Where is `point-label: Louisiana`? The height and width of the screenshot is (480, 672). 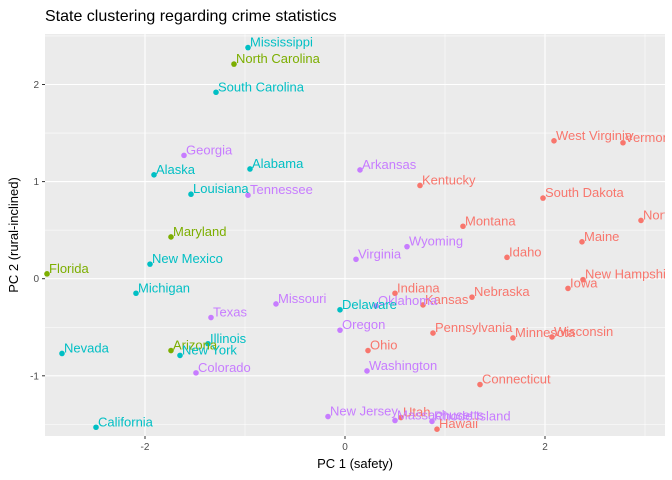 point-label: Louisiana is located at coordinates (221, 188).